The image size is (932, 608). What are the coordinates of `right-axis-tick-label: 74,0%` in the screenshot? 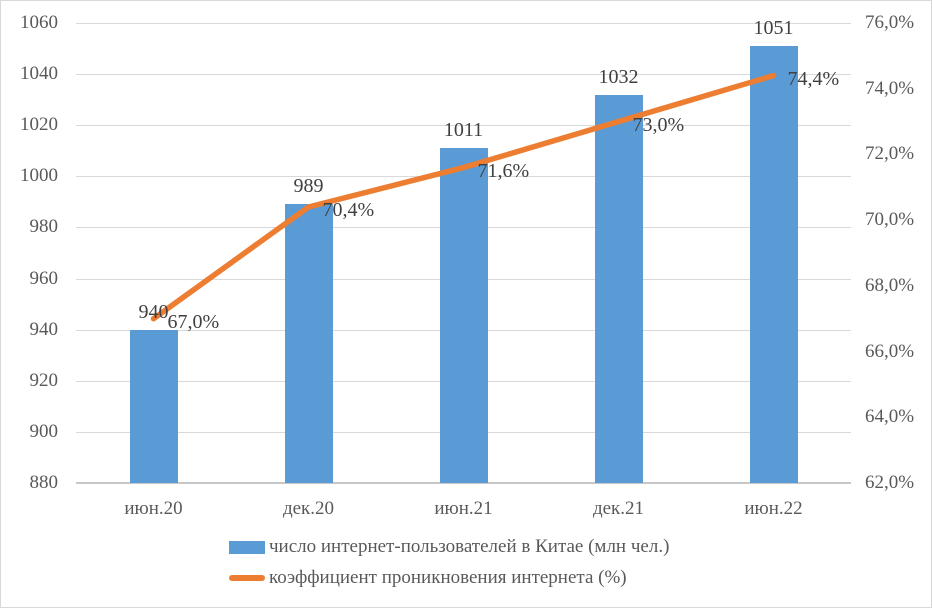 It's located at (890, 88).